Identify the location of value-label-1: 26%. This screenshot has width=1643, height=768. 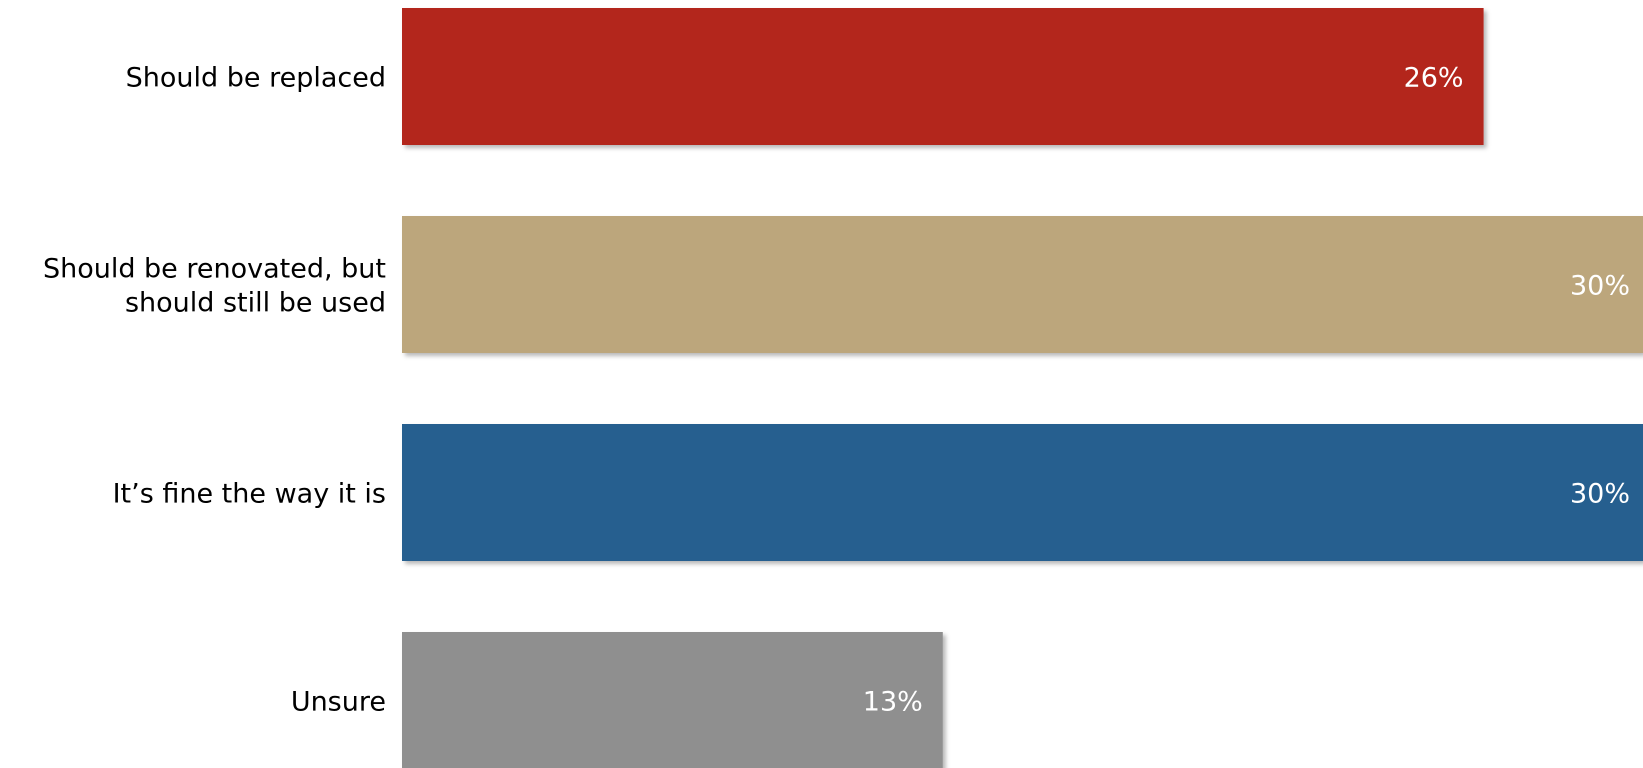
(1434, 78).